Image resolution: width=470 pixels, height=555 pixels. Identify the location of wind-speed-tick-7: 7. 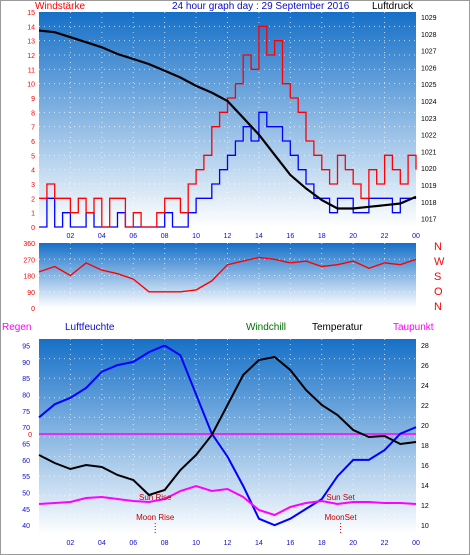
(33, 128).